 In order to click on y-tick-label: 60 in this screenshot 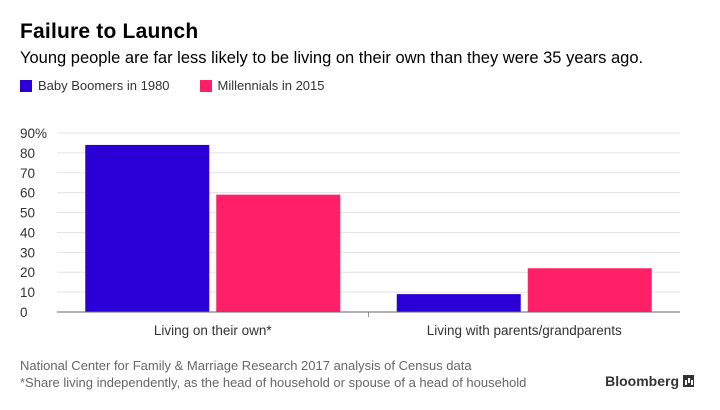, I will do `click(27, 193)`.